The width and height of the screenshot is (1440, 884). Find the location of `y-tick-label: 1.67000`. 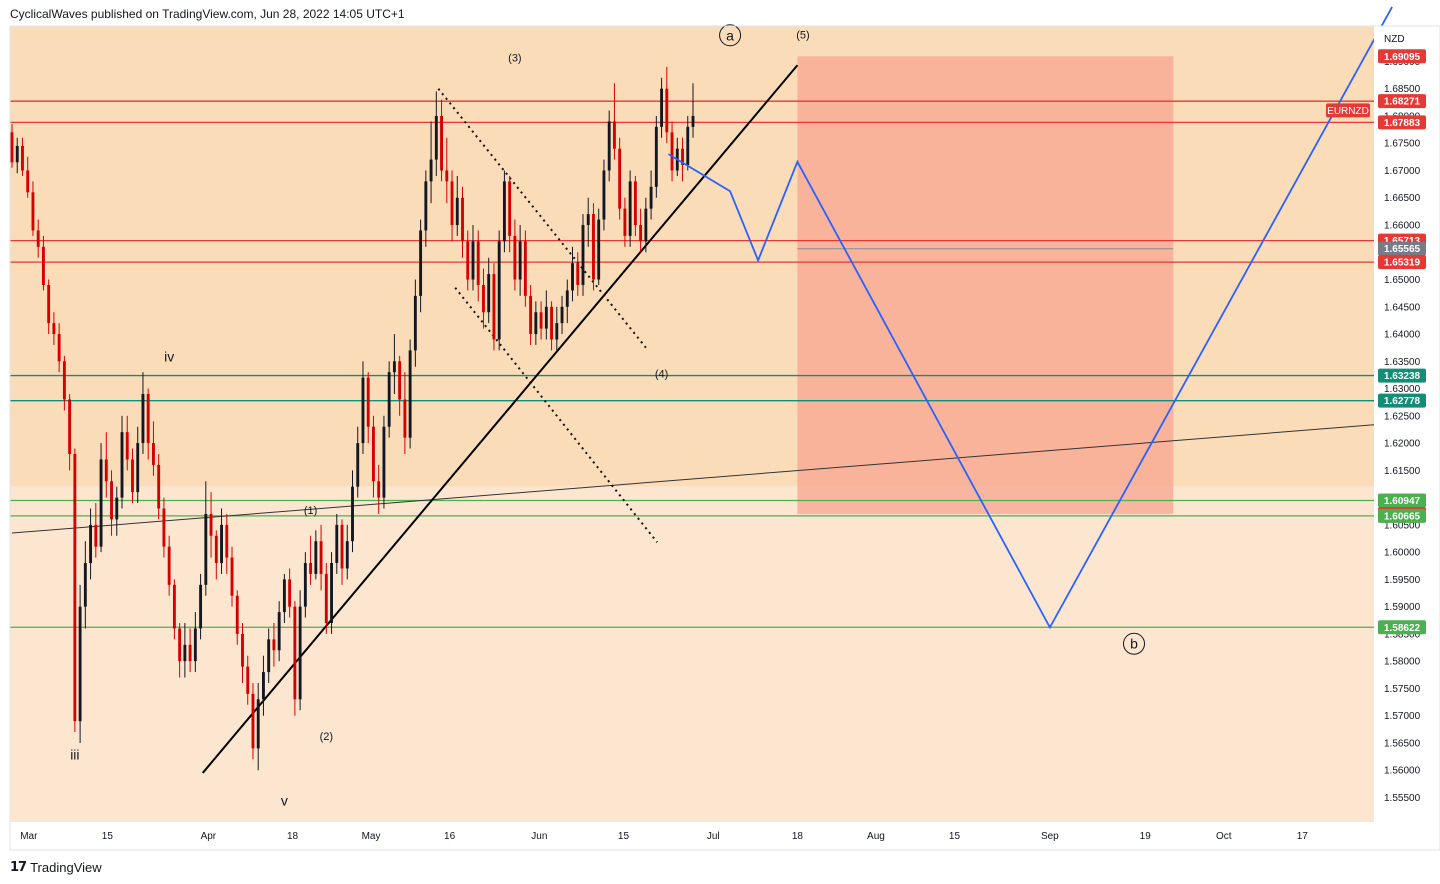

y-tick-label: 1.67000 is located at coordinates (1402, 171).